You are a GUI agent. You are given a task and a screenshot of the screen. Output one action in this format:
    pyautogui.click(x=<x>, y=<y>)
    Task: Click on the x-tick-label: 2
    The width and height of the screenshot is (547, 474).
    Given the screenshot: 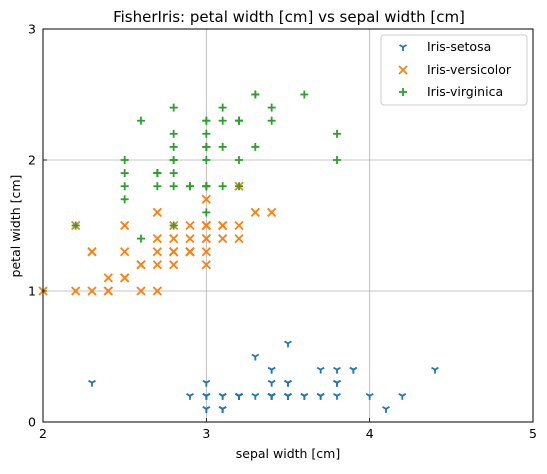 What is the action you would take?
    pyautogui.click(x=43, y=433)
    